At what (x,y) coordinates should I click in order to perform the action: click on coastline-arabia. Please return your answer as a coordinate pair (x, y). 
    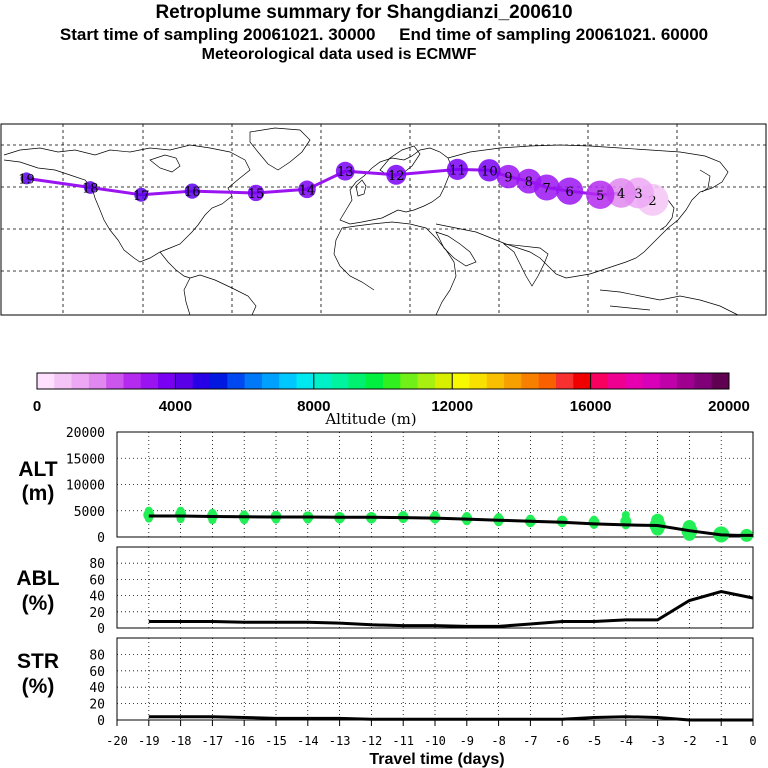
    Looking at the image, I should click on (456, 249).